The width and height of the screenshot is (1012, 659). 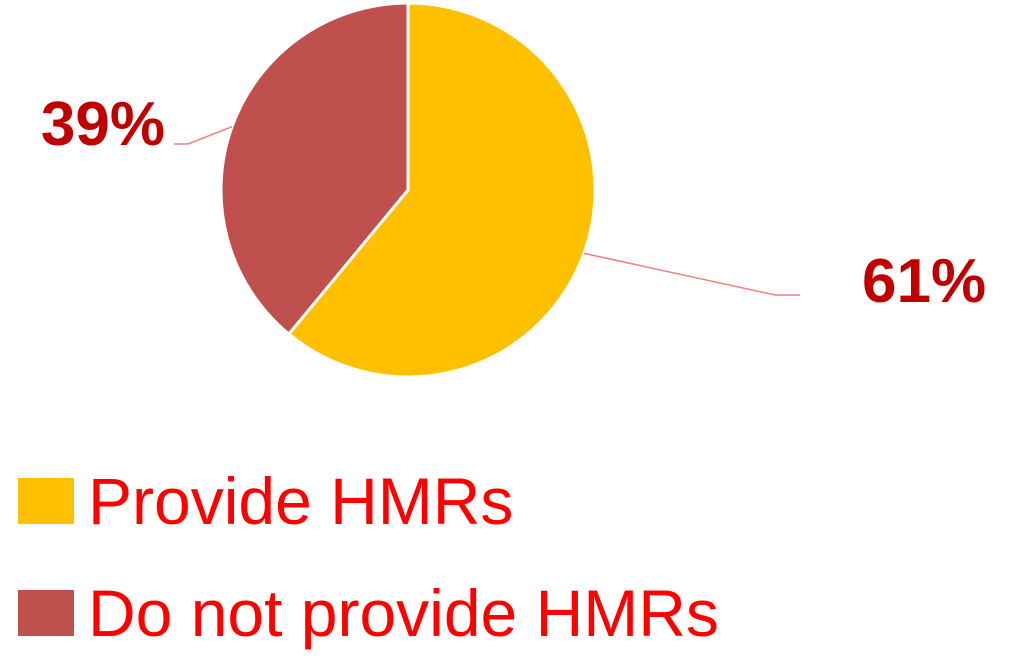 What do you see at coordinates (924, 281) in the screenshot?
I see `data-label: 61%` at bounding box center [924, 281].